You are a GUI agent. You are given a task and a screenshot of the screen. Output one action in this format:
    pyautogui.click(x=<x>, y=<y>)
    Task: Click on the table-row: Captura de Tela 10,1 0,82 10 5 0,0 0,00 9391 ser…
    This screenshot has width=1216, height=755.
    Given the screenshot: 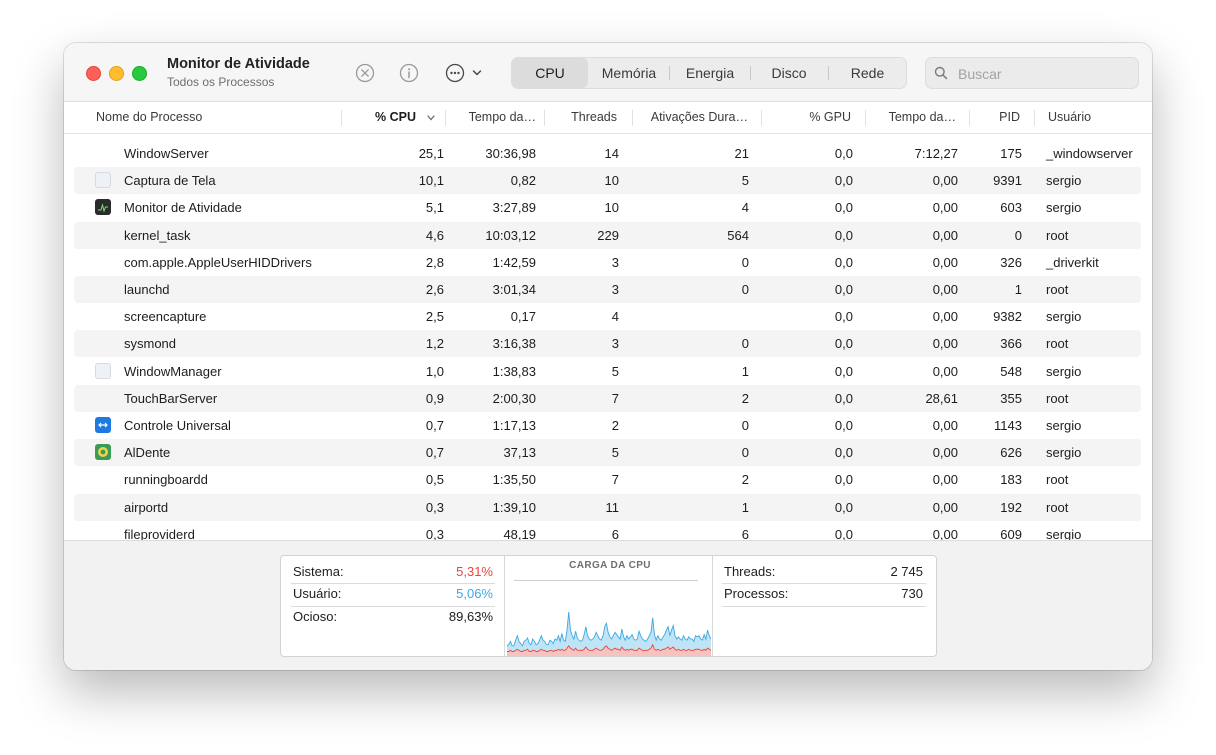 What is the action you would take?
    pyautogui.click(x=607, y=181)
    